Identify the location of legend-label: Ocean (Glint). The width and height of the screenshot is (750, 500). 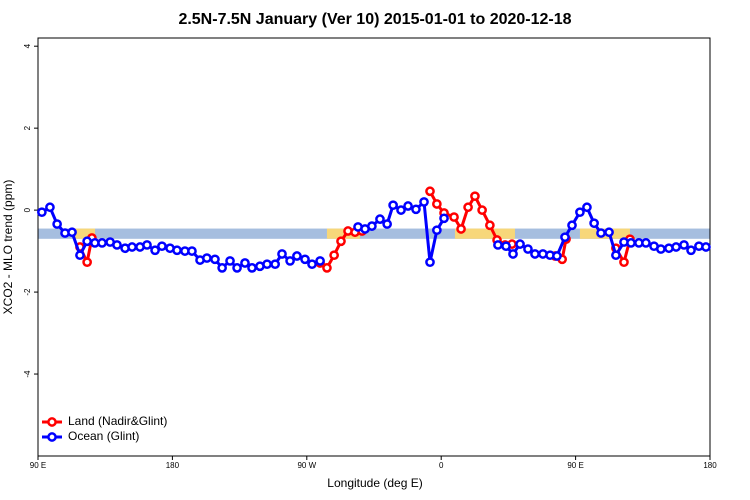
(103, 436).